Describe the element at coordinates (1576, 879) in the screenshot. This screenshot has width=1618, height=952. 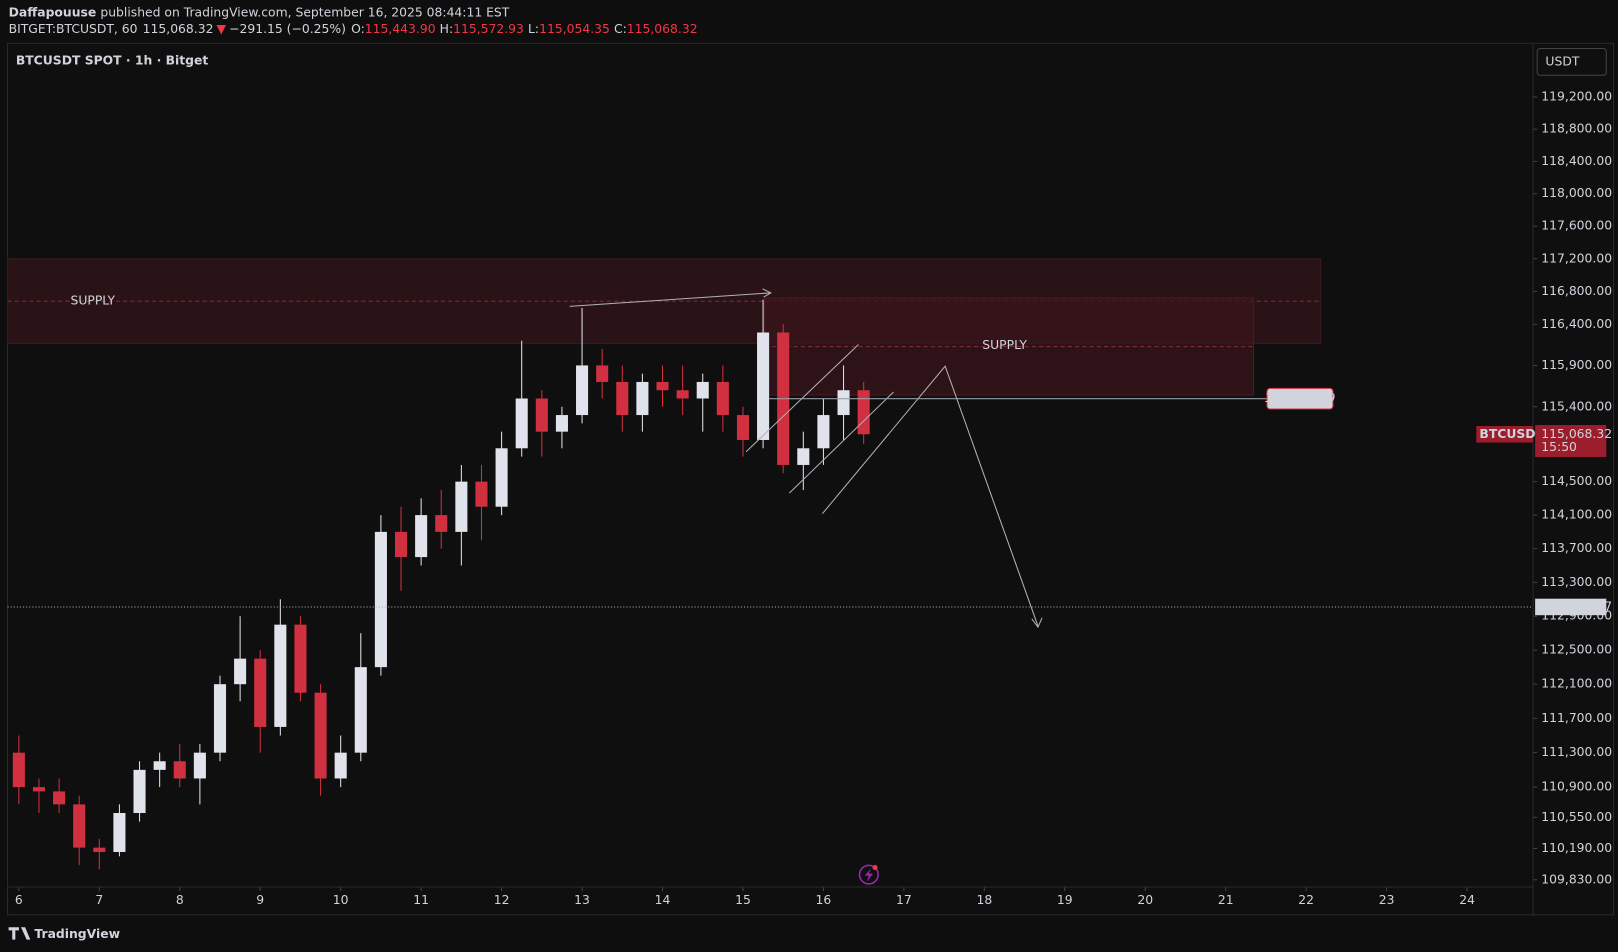
I see `y-tick-label: 109,830.00` at that location.